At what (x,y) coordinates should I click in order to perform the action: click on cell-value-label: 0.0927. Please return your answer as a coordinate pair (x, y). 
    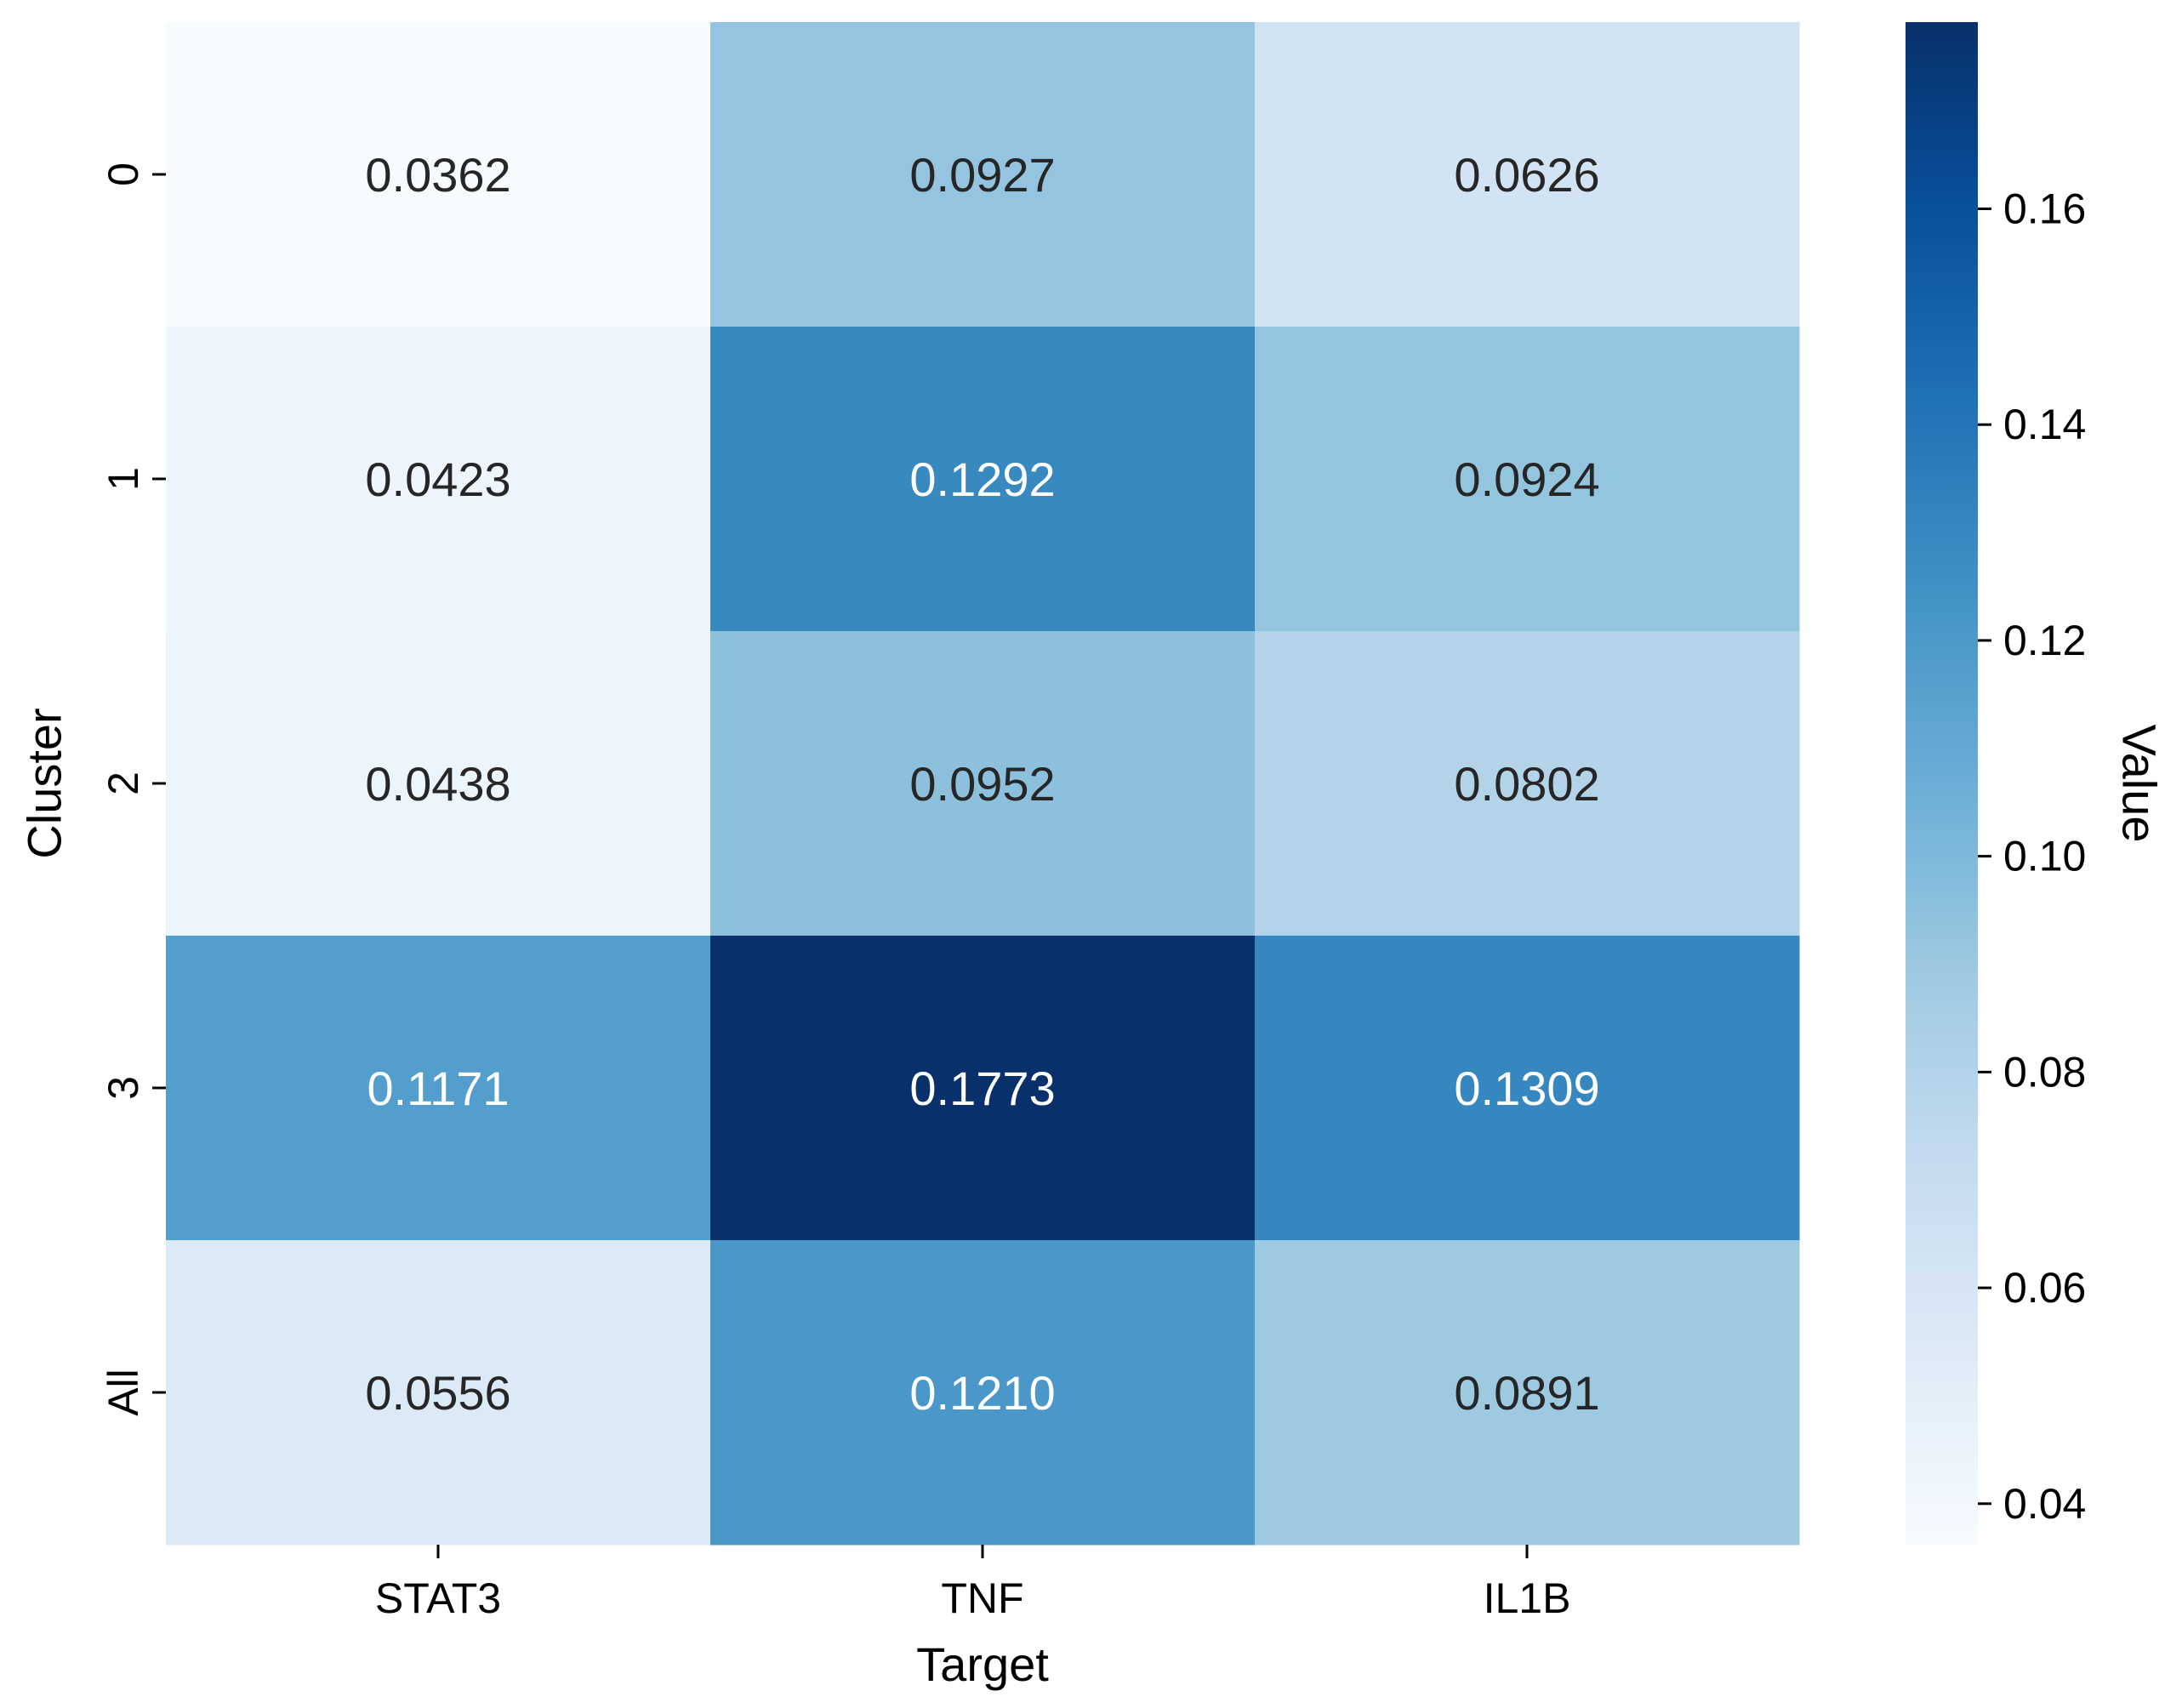
    Looking at the image, I should click on (982, 175).